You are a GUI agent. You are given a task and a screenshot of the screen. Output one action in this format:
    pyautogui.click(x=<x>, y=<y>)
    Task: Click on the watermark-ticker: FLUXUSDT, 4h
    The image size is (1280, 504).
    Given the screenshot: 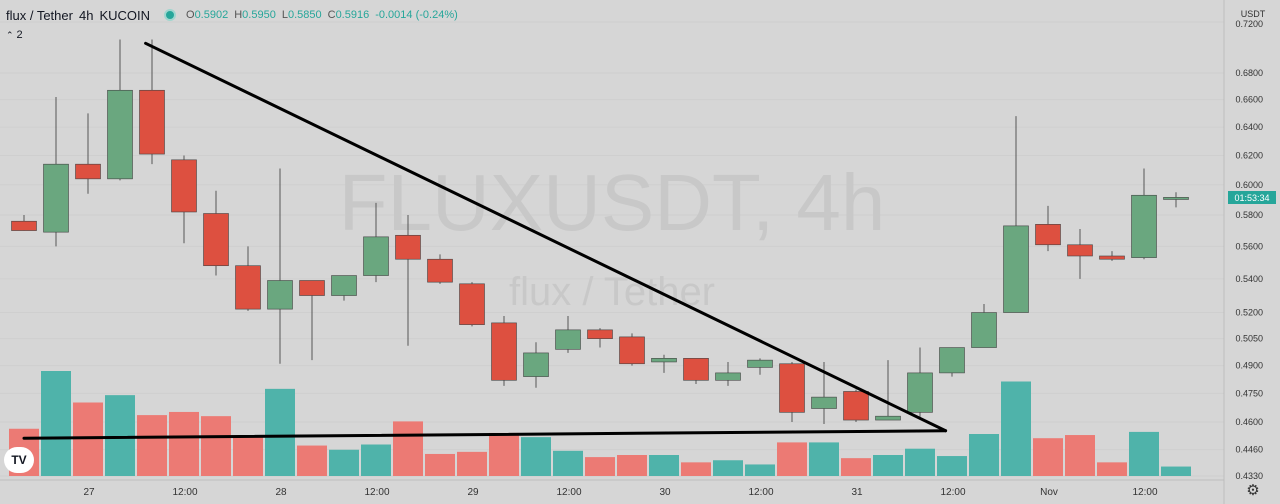 What is the action you would take?
    pyautogui.click(x=612, y=202)
    